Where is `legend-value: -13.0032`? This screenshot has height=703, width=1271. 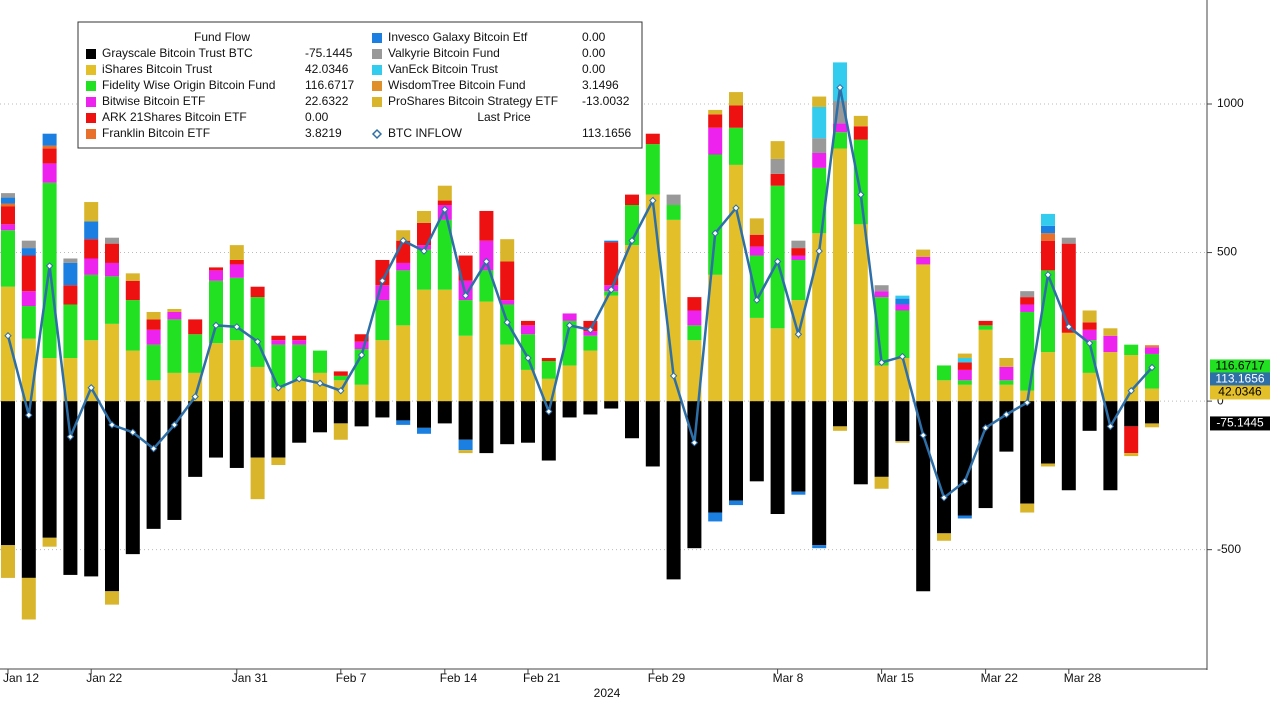 legend-value: -13.0032 is located at coordinates (606, 101).